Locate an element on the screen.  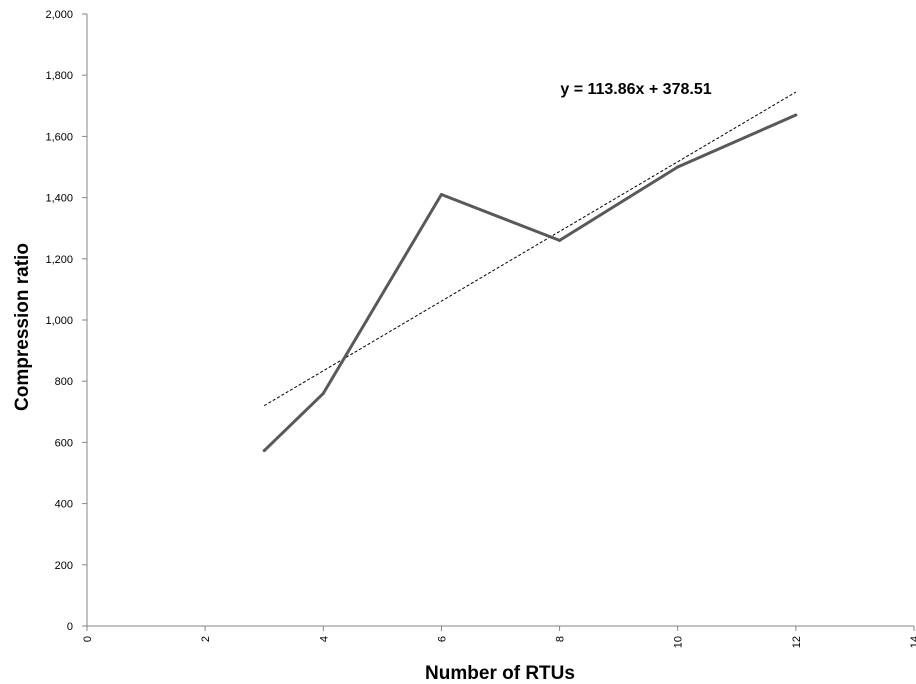
trendline-equation: y = 113.86x + 378.51 is located at coordinates (635, 89).